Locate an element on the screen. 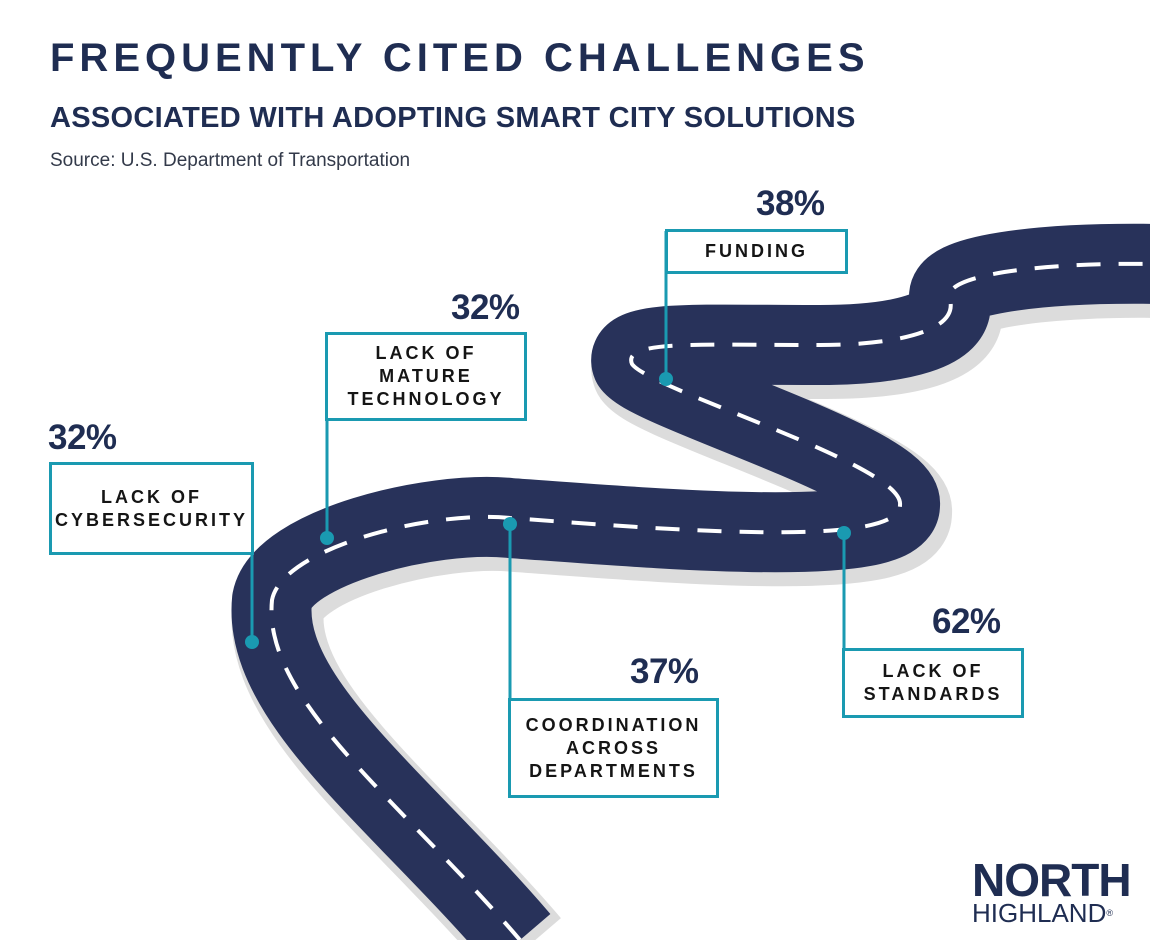 The image size is (1150, 940). marker-dot-coordination is located at coordinates (510, 524).